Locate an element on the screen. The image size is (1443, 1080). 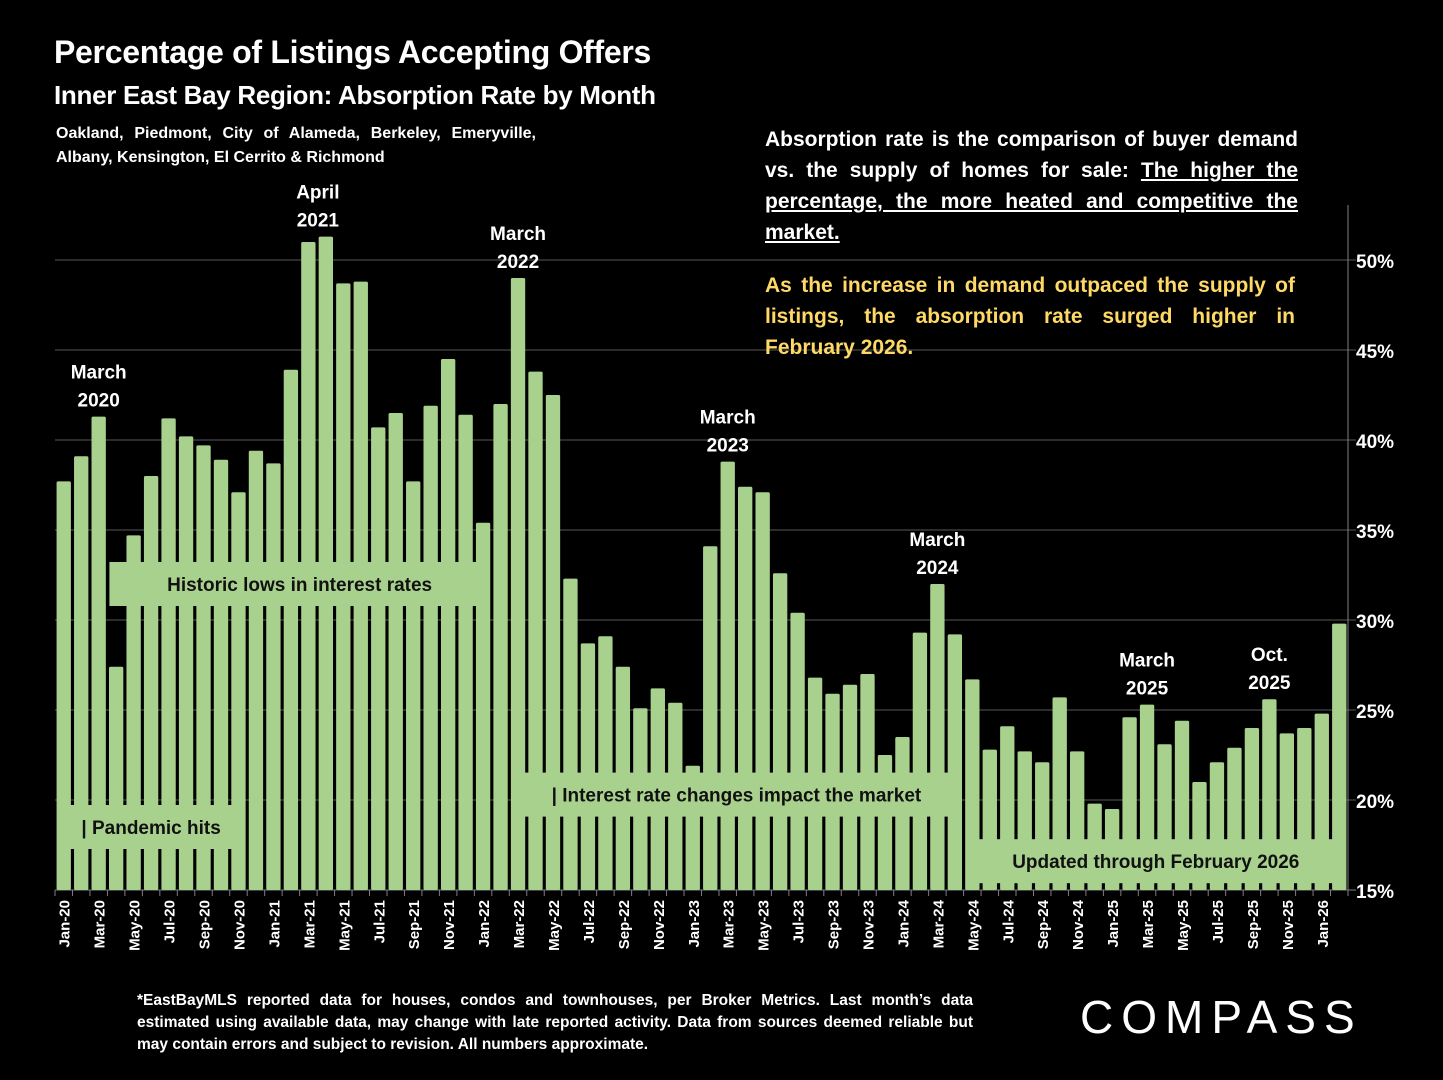
x-tick-label: May-21 is located at coordinates (344, 925).